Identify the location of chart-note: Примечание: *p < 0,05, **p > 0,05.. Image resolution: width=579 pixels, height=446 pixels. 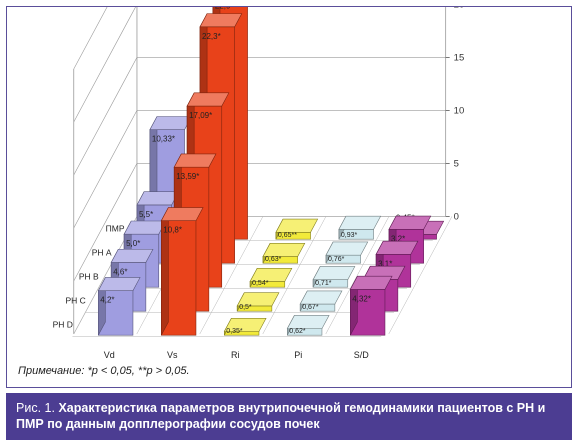
(104, 371).